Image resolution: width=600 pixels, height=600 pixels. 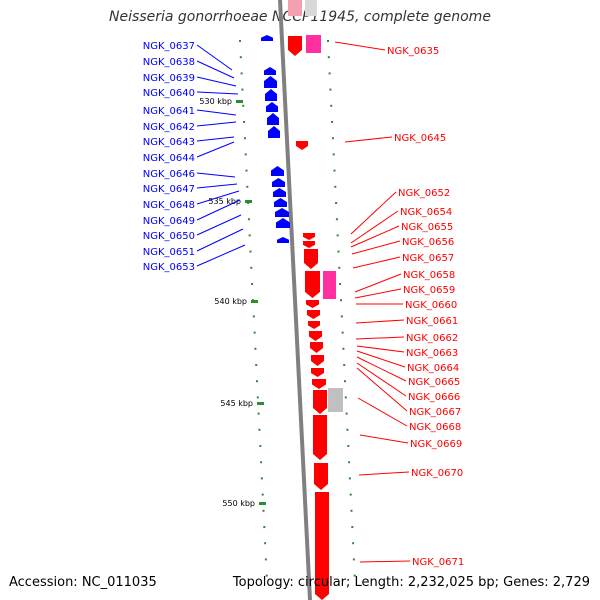 I want to click on backbone, so click(x=295, y=300).